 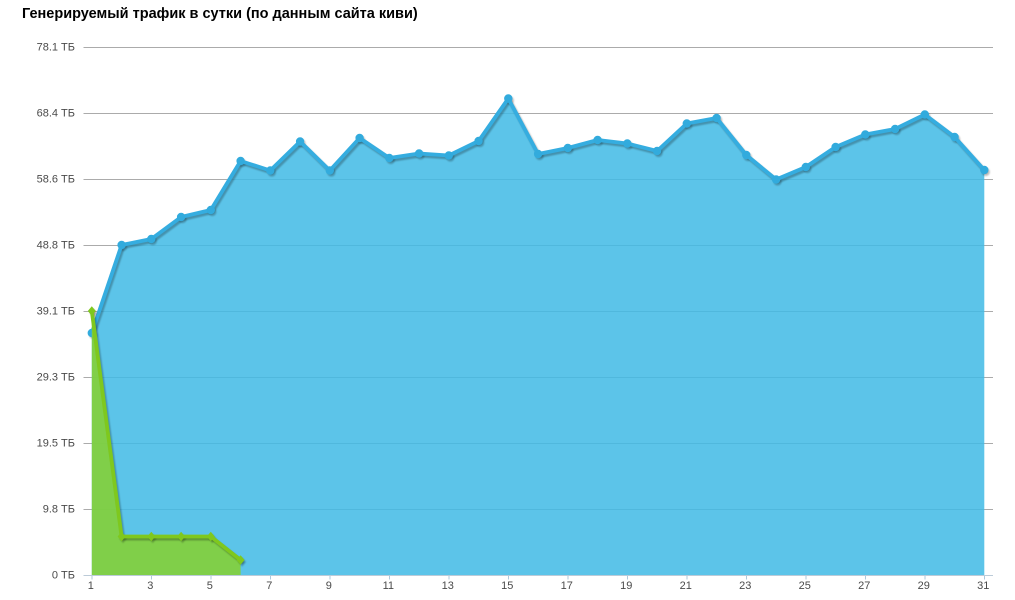 What do you see at coordinates (448, 586) in the screenshot?
I see `svg-text: 13` at bounding box center [448, 586].